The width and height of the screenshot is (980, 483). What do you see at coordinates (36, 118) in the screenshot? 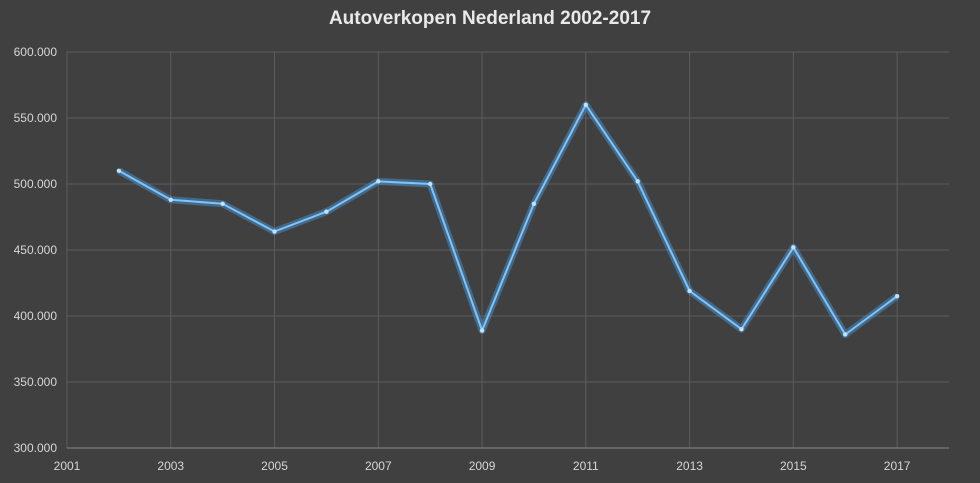
I see `y-tick-label: 550.000` at bounding box center [36, 118].